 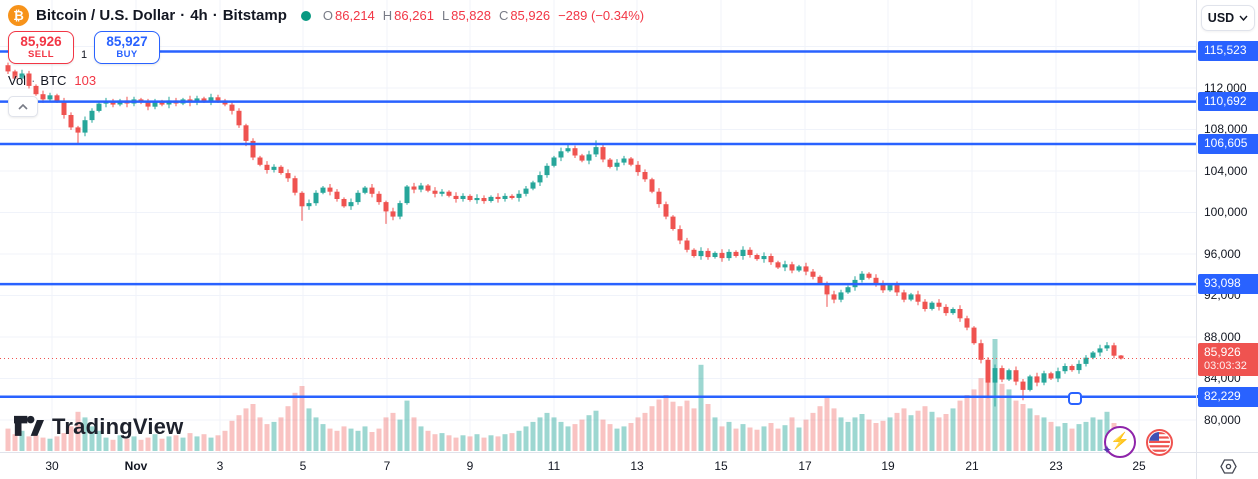 I want to click on collapse-pane-button, so click(x=23, y=106).